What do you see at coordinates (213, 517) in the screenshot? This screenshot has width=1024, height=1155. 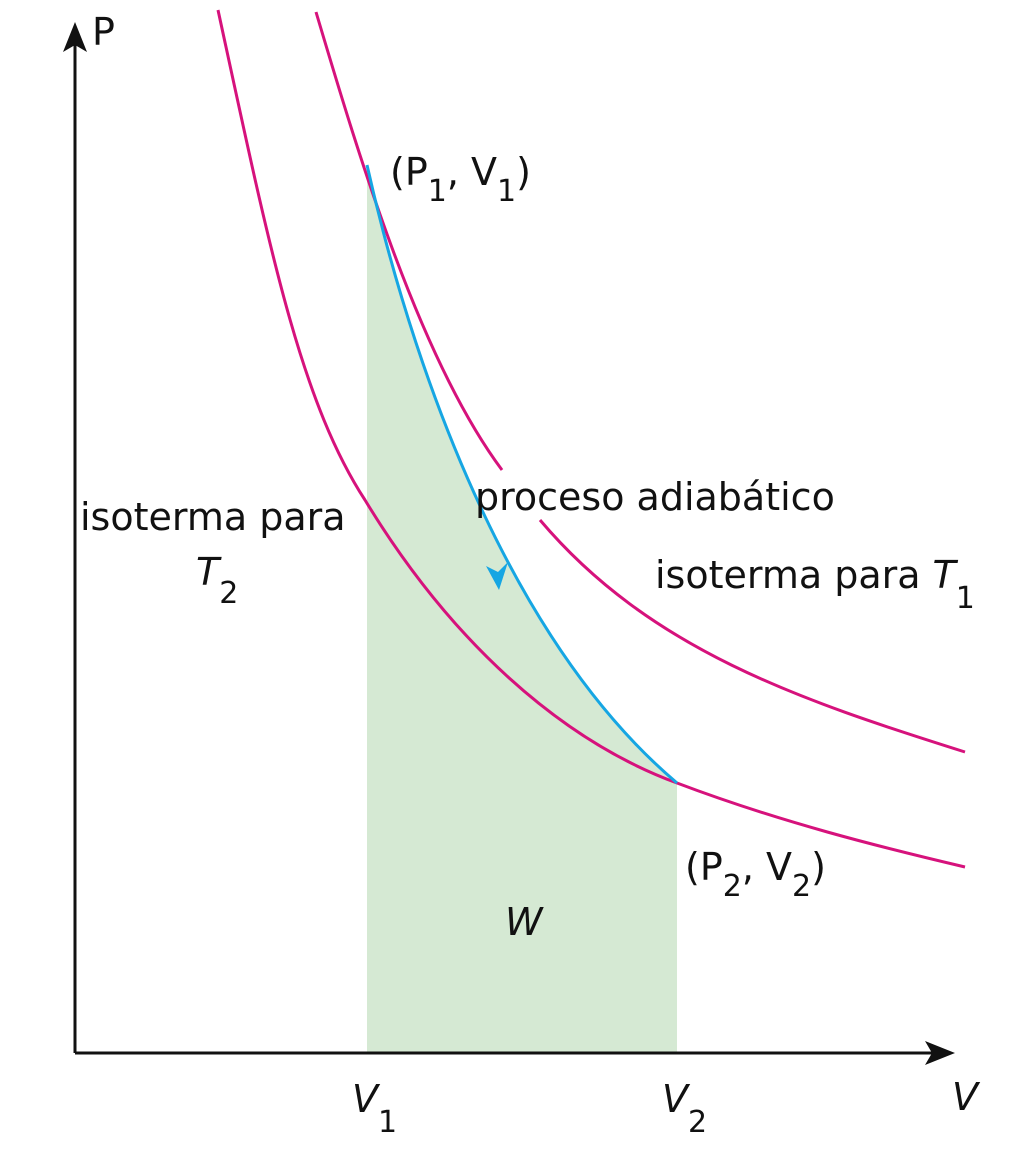 I see `isotherm-t2-label: isoterma para` at bounding box center [213, 517].